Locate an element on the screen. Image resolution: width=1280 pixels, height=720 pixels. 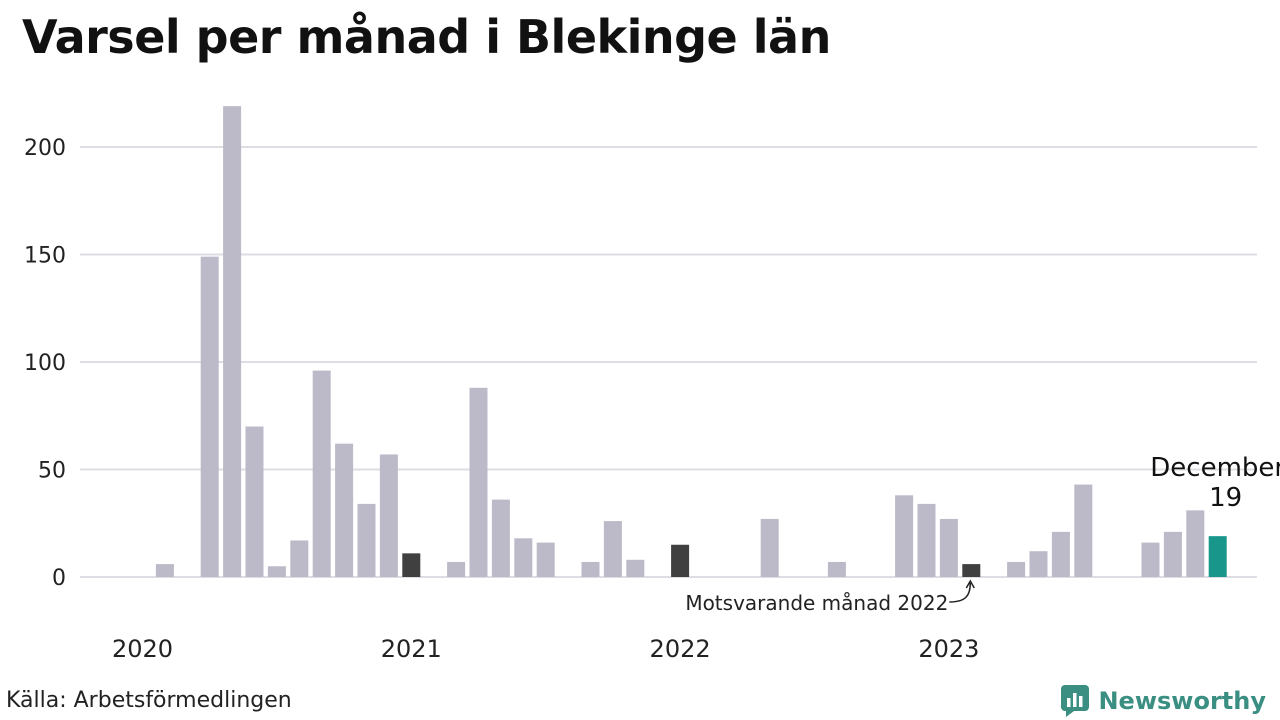
y-tick-label-100: 100 is located at coordinates (45, 363).